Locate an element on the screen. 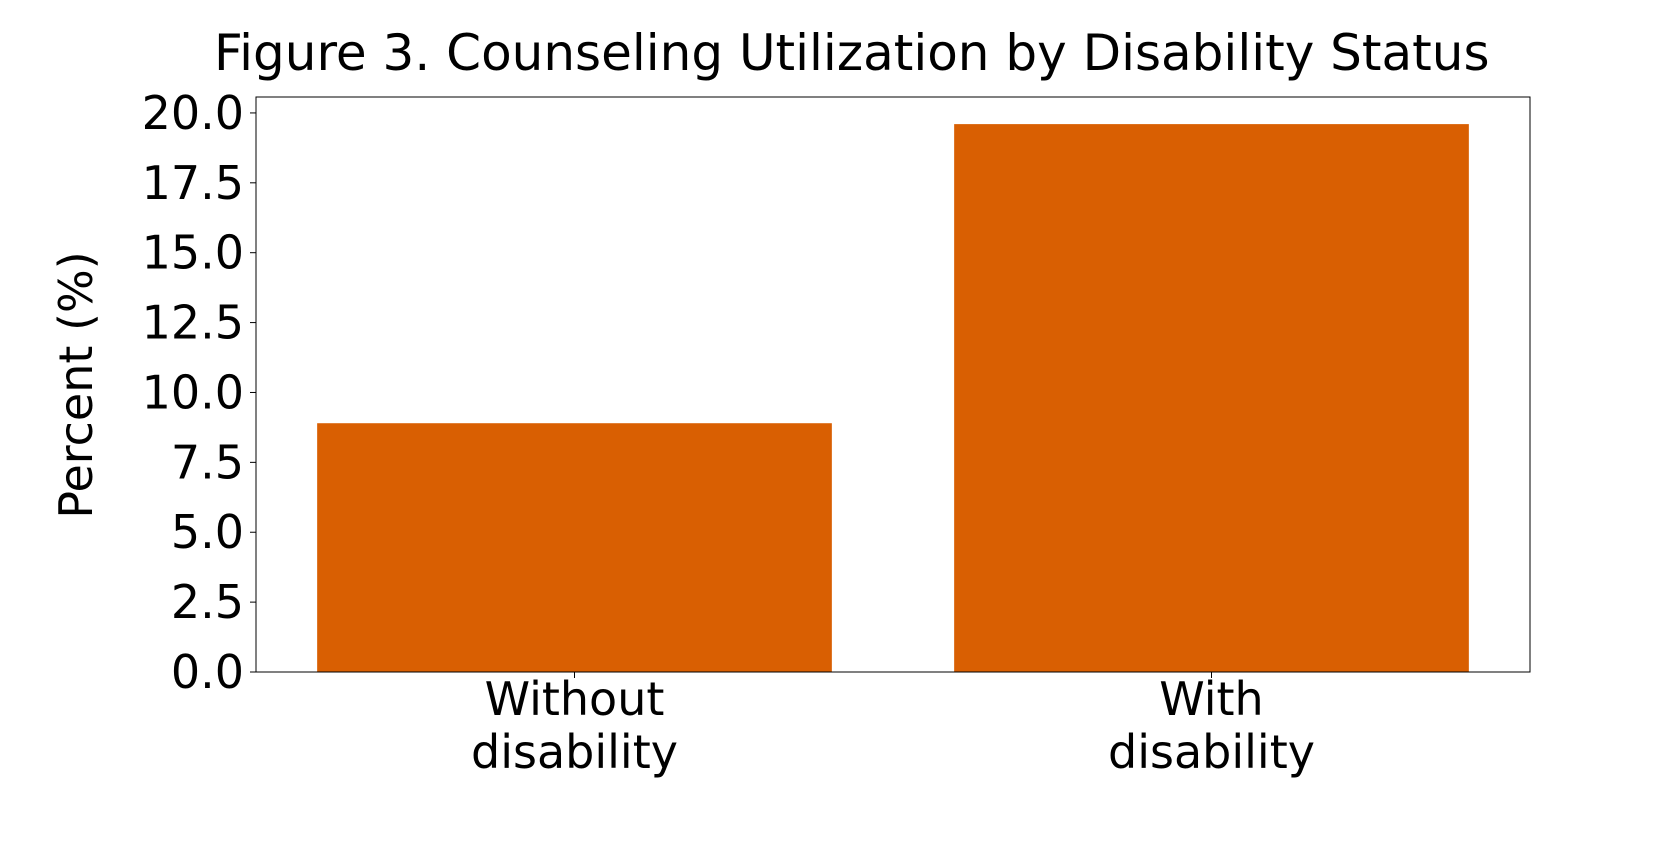 This screenshot has width=1669, height=851. y-tick-label: 2.5 is located at coordinates (207, 602).